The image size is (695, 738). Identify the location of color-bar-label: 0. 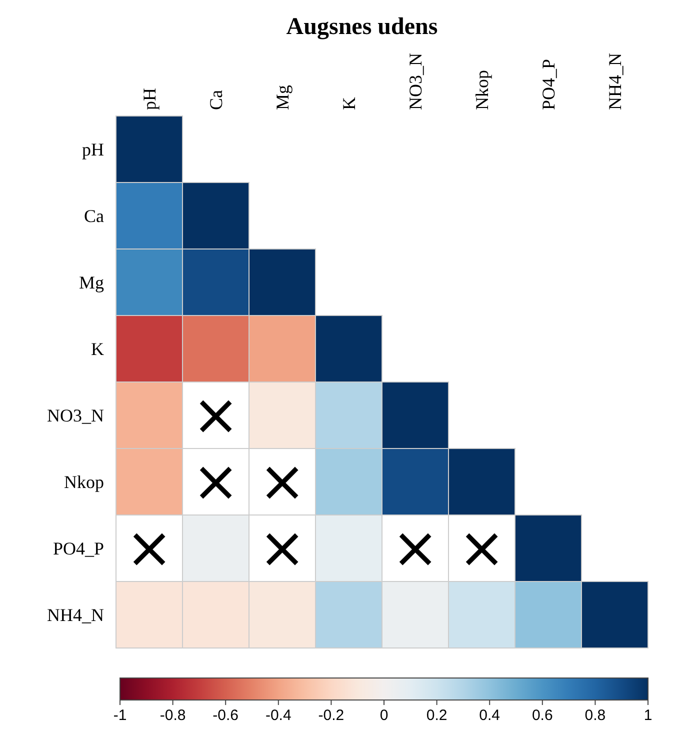
(384, 715).